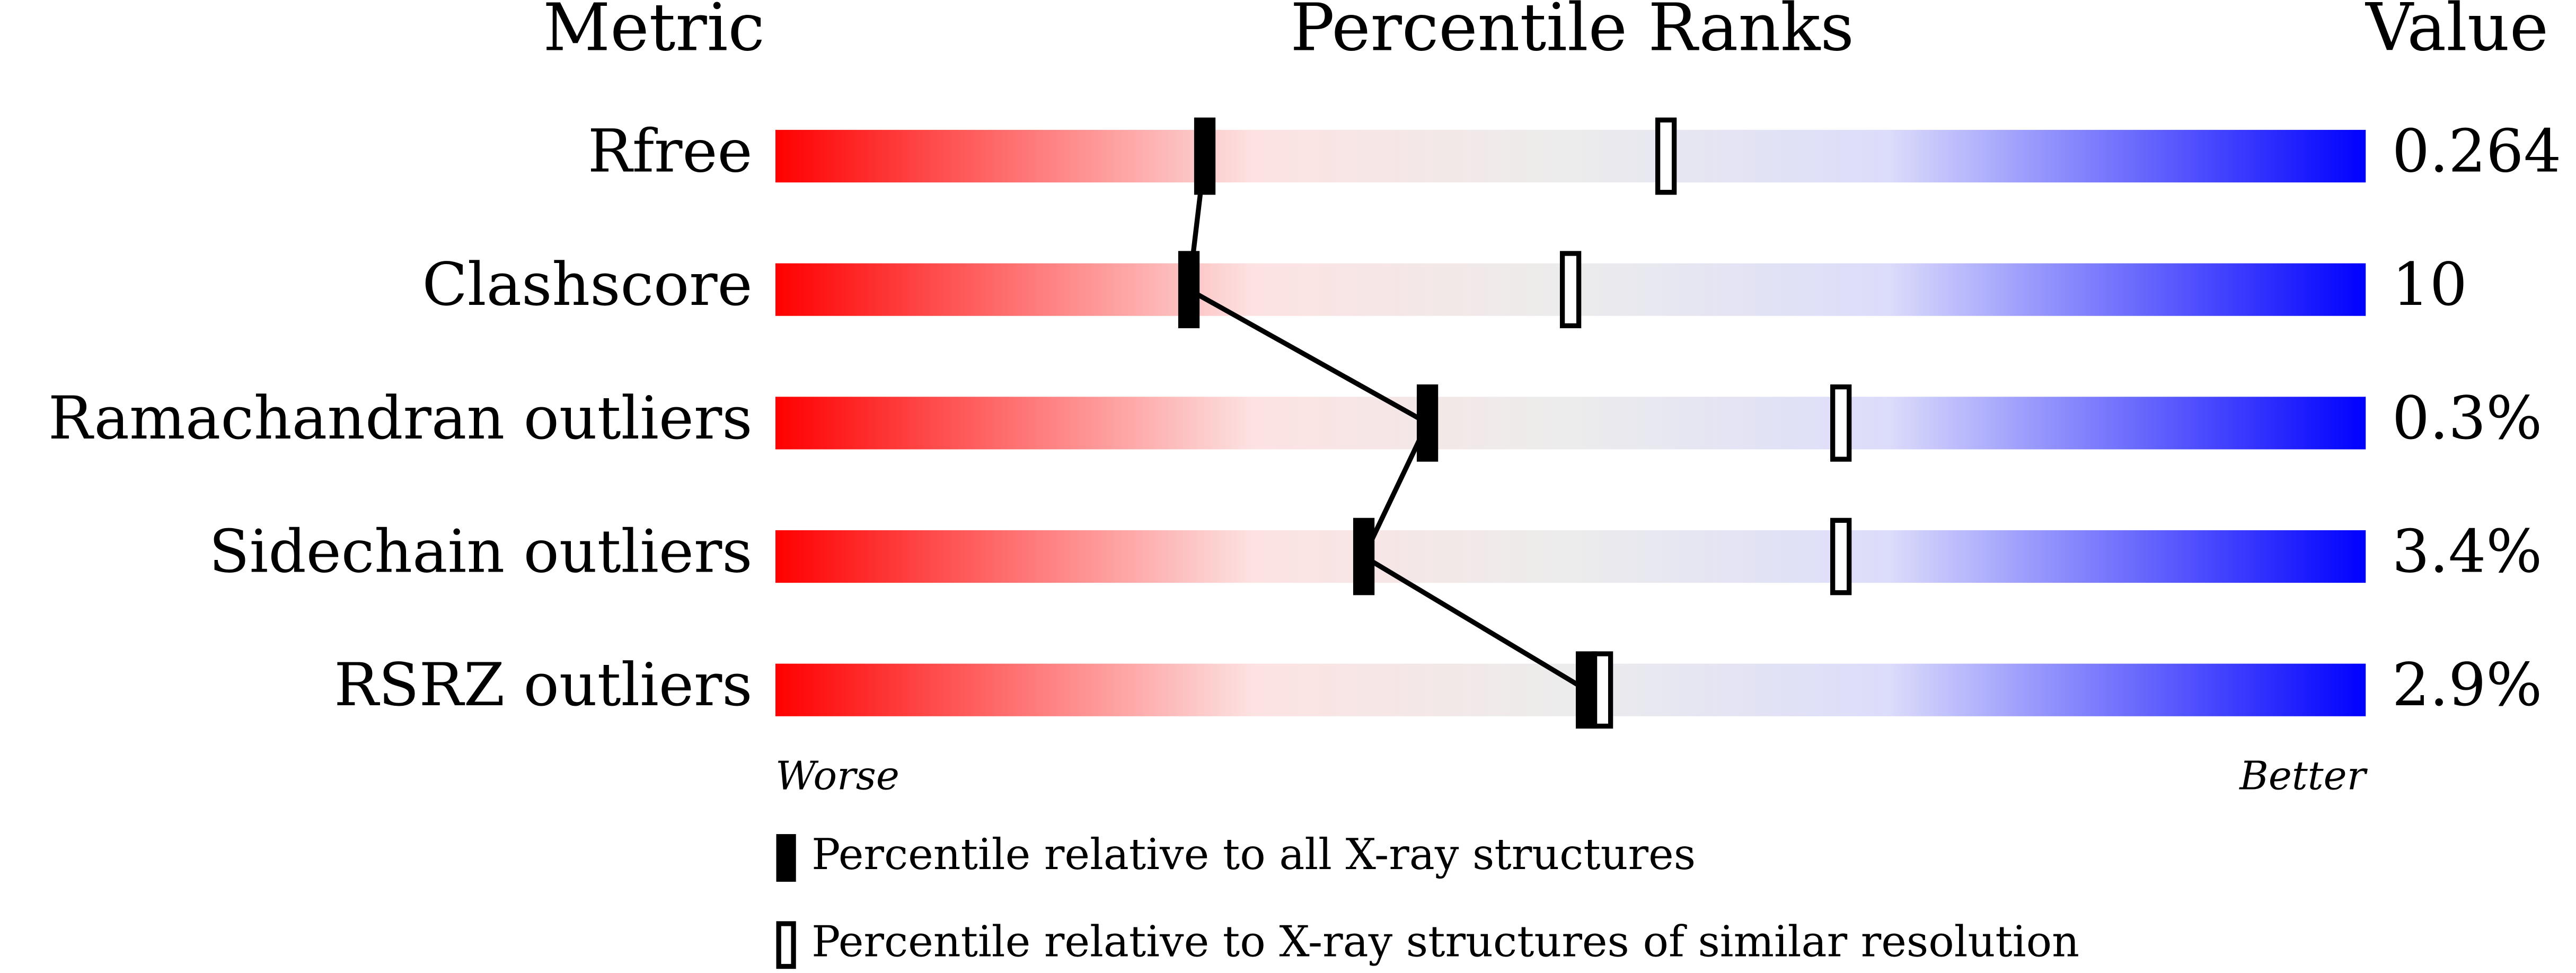 The height and width of the screenshot is (973, 2576). Describe the element at coordinates (837, 776) in the screenshot. I see `axis-end: Worse` at that location.